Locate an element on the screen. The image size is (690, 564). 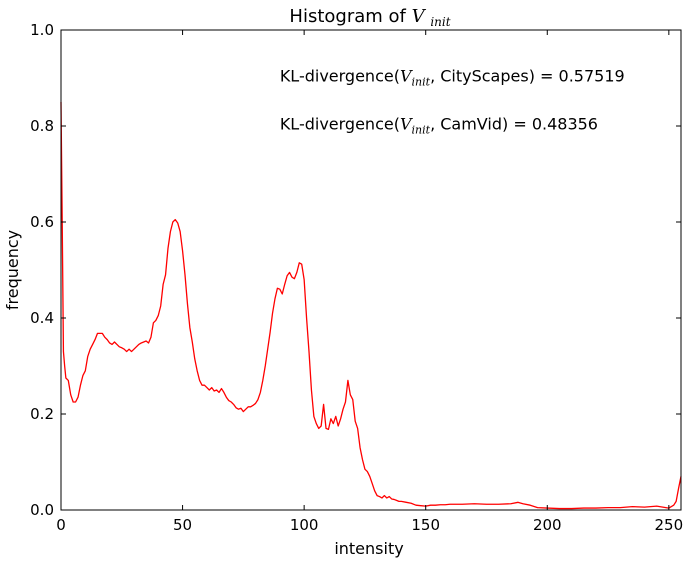
kl-divergence-annotation: KL-divergence(Vinit, CamVid) = 0.48356 is located at coordinates (439, 126).